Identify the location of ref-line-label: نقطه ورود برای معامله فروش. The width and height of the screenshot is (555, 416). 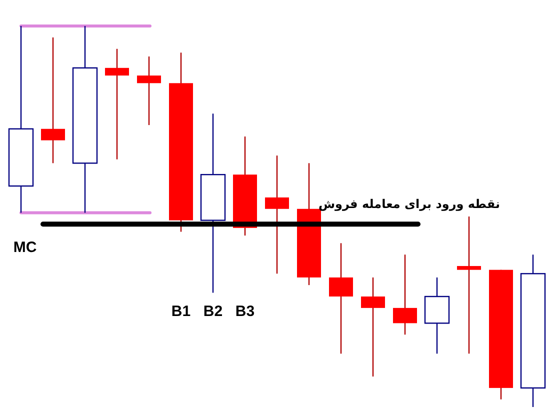
(409, 204).